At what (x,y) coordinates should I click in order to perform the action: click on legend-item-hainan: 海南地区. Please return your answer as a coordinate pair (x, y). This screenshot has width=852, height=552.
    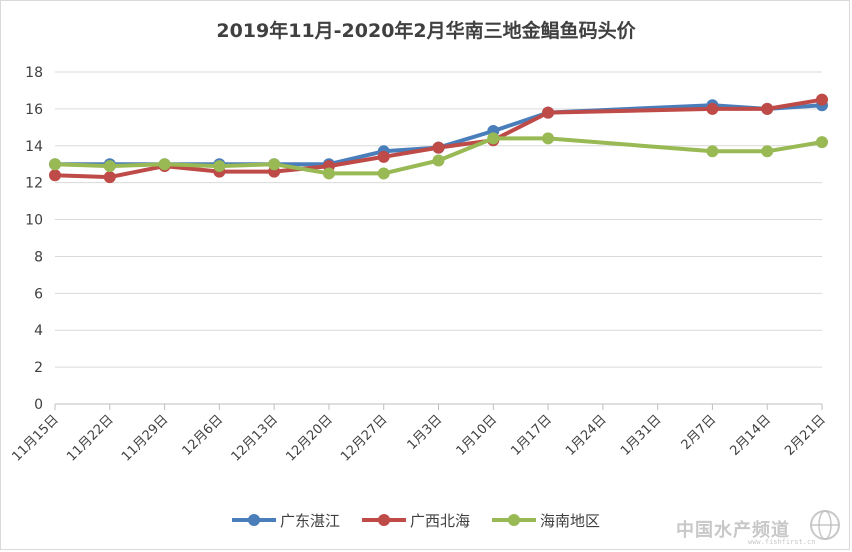
    Looking at the image, I should click on (546, 520).